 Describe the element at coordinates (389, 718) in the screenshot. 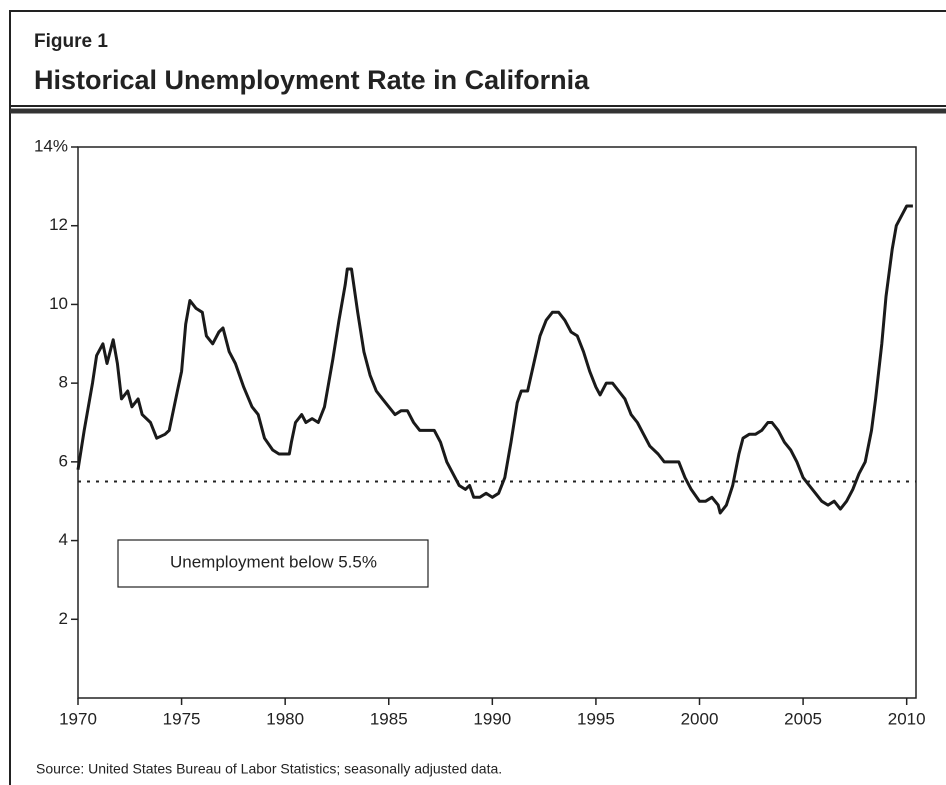

I see `x-tick-label: 1985` at that location.